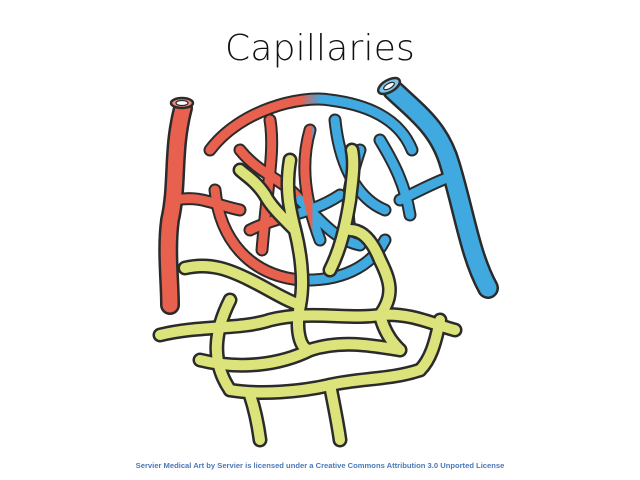 The width and height of the screenshot is (640, 480). What do you see at coordinates (182, 103) in the screenshot?
I see `arteriole-lumen` at bounding box center [182, 103].